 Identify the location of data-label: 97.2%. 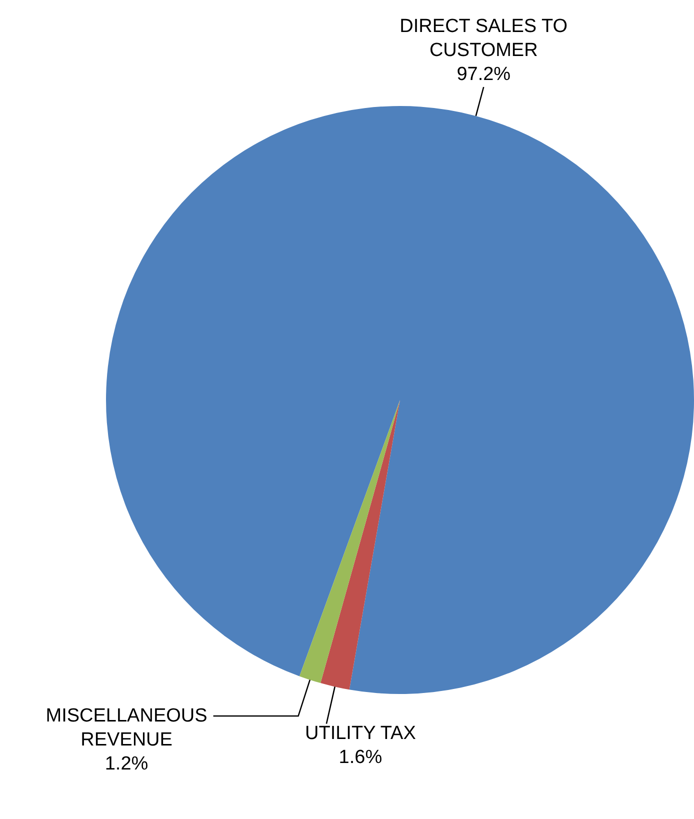
(483, 75).